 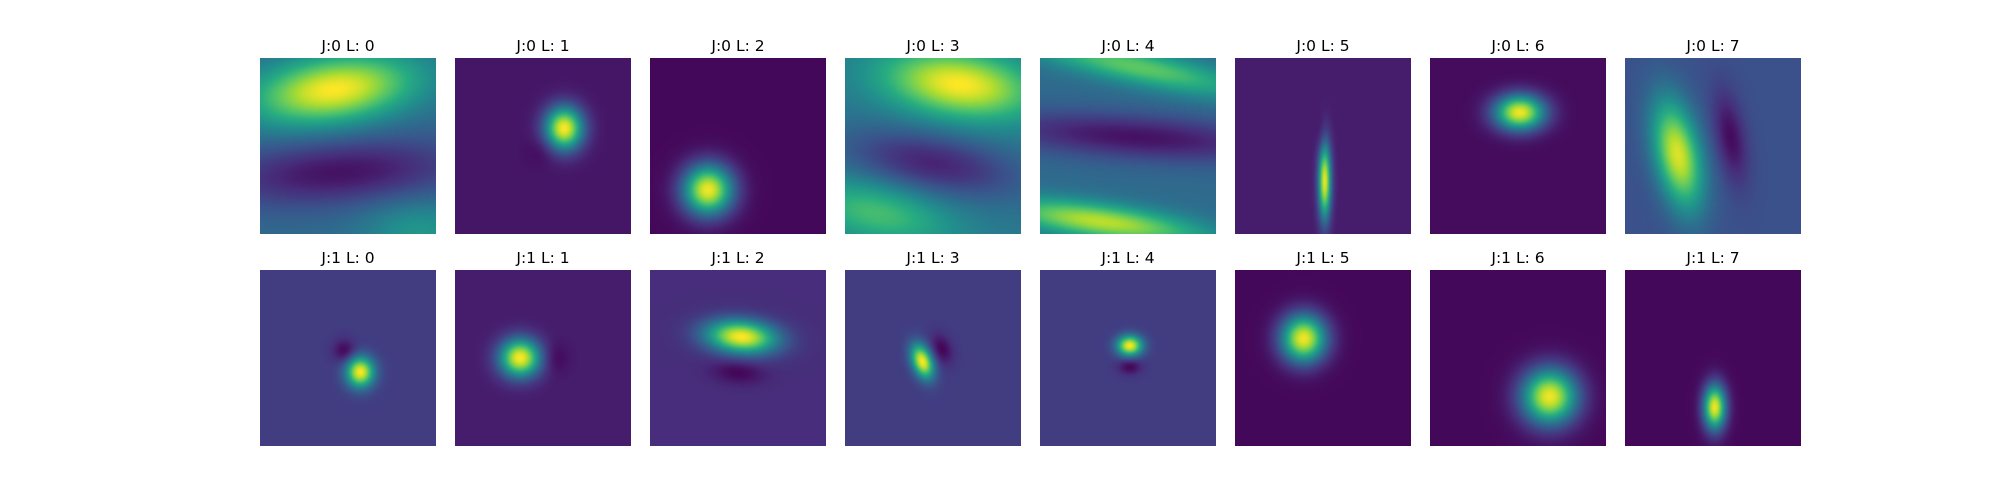 I want to click on panel-title: J:1 L: 5, so click(x=1323, y=258).